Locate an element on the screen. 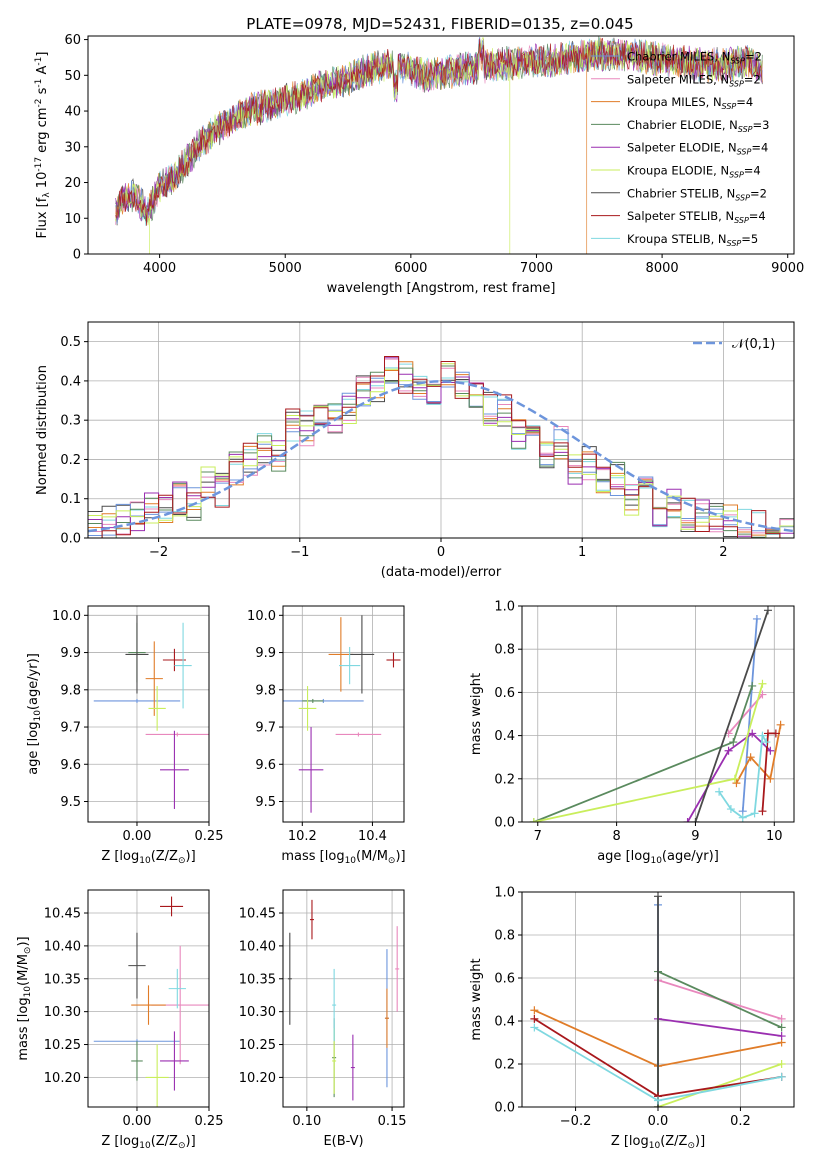 Image resolution: width=819 pixels, height=1170 pixels. x-tick-label: 0.2 is located at coordinates (740, 1121).